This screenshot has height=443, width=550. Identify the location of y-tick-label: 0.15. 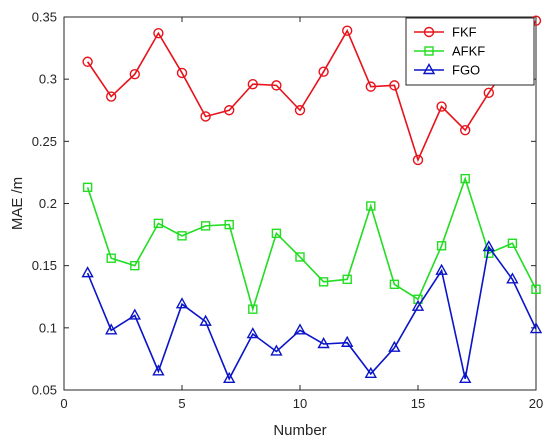
(44, 265).